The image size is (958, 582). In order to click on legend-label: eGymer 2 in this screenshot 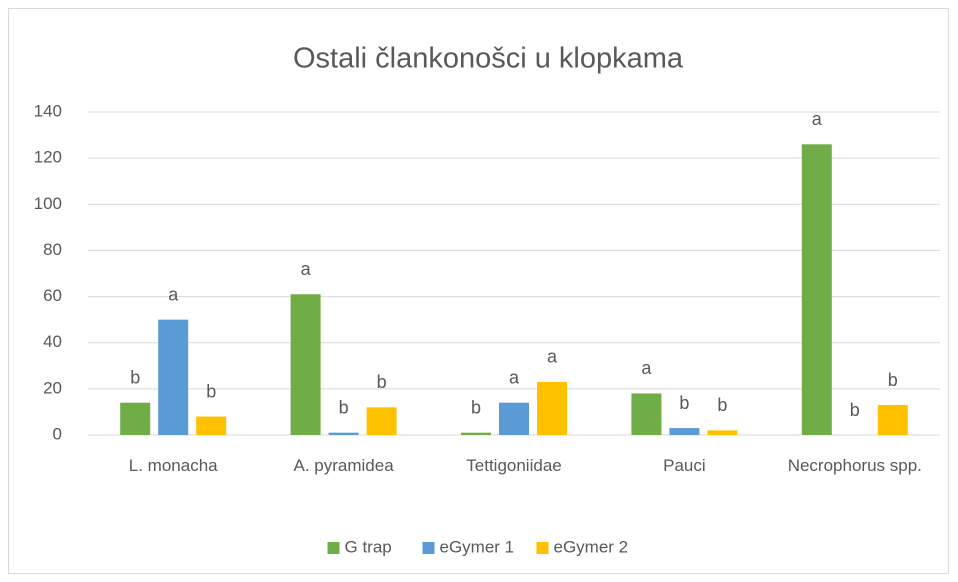, I will do `click(591, 546)`.